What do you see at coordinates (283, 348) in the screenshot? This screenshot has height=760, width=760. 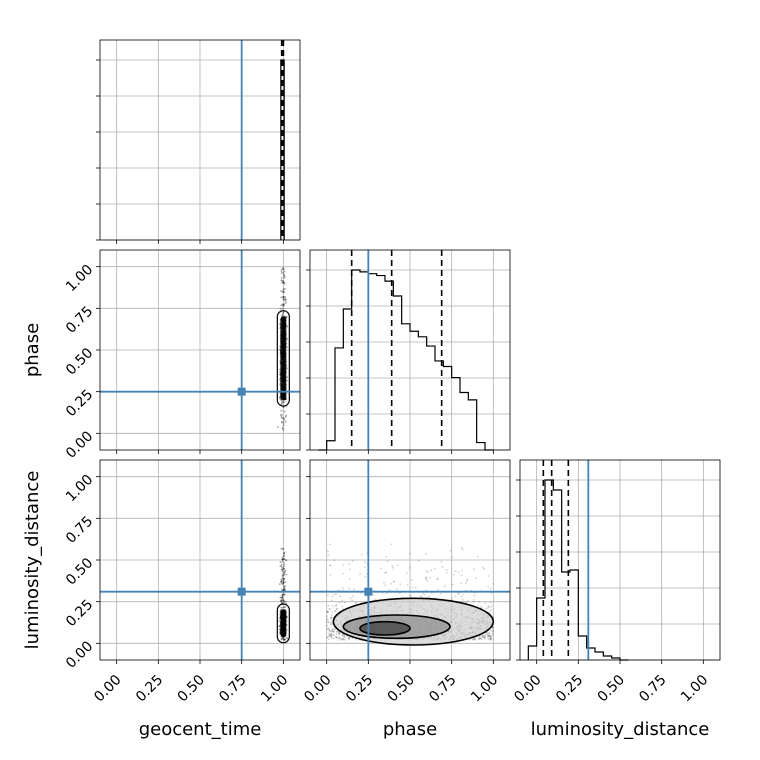 I see `scatter-geocent_time-phase` at bounding box center [283, 348].